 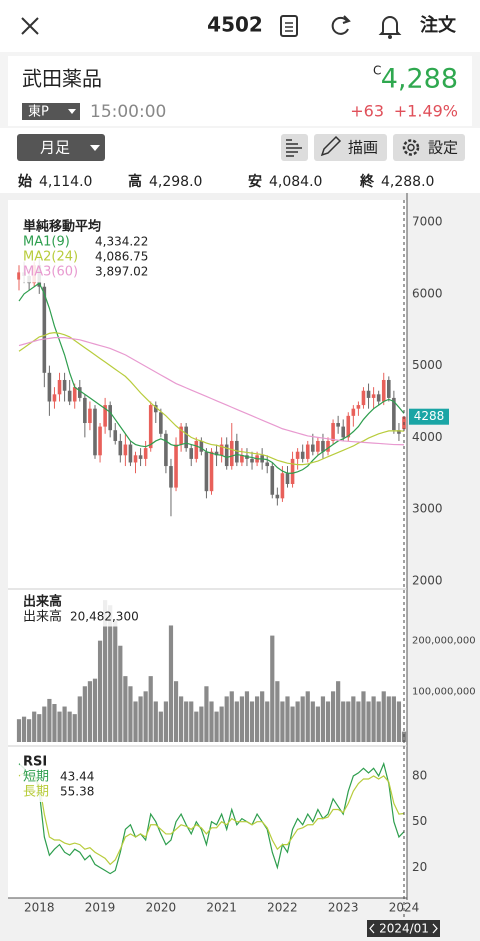 I want to click on legend-value: 20,482,300, so click(x=104, y=617).